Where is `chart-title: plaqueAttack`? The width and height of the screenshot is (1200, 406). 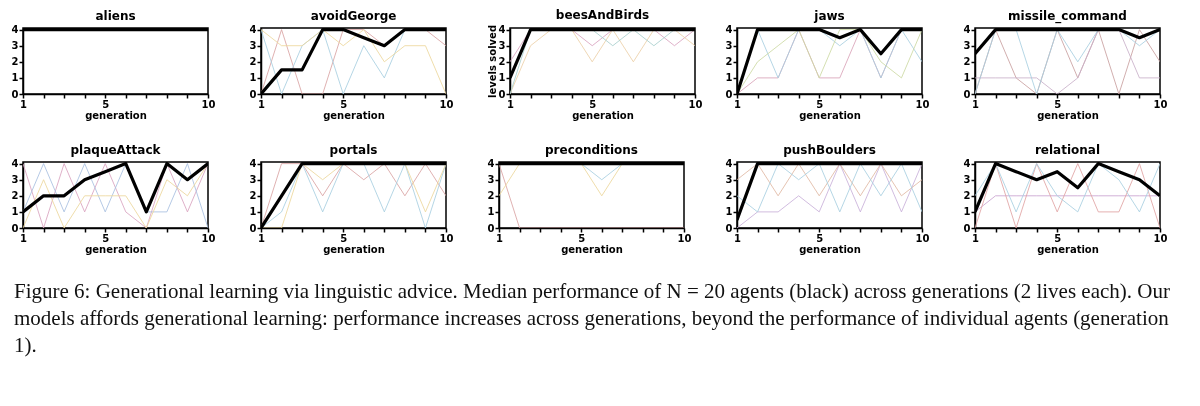 chart-title: plaqueAttack is located at coordinates (116, 149).